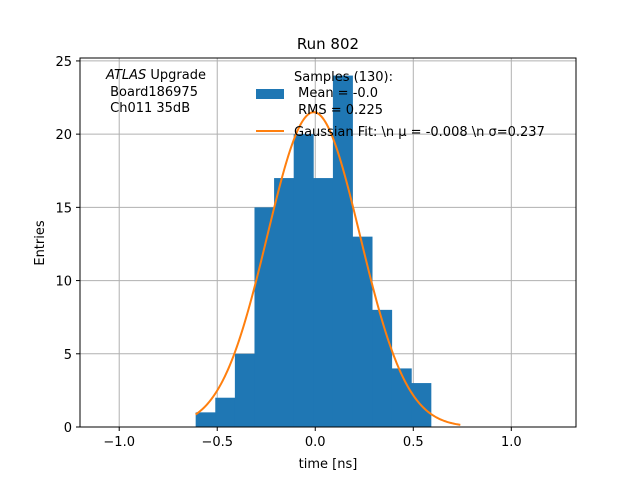 The image size is (640, 480). What do you see at coordinates (67, 245) in the screenshot?
I see `y-axis-ticks: 0 5 10 15 20 25` at bounding box center [67, 245].